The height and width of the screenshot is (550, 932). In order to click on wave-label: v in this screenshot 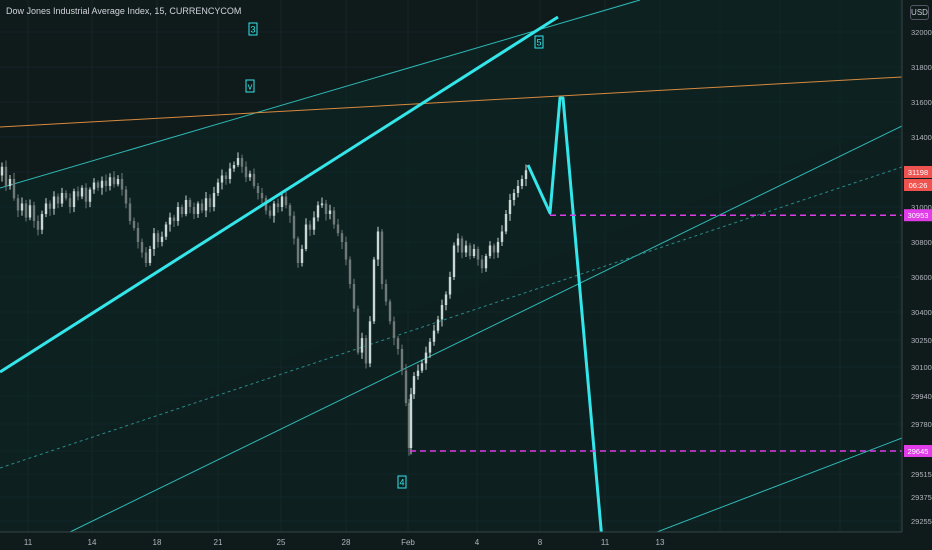, I will do `click(250, 87)`.